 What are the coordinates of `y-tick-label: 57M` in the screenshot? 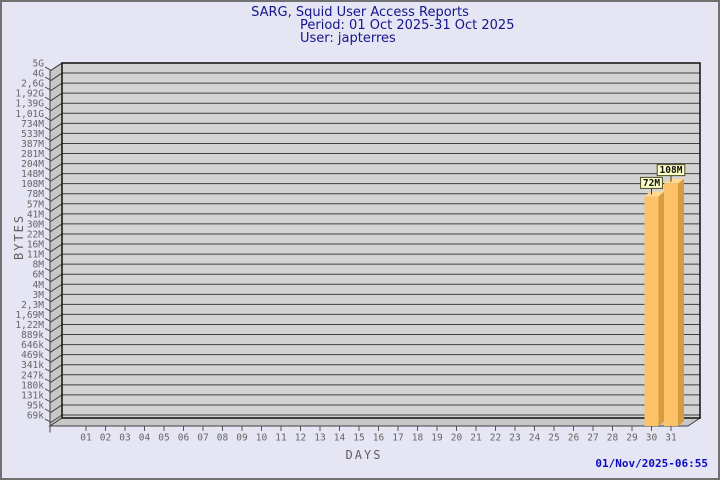 It's located at (35, 204).